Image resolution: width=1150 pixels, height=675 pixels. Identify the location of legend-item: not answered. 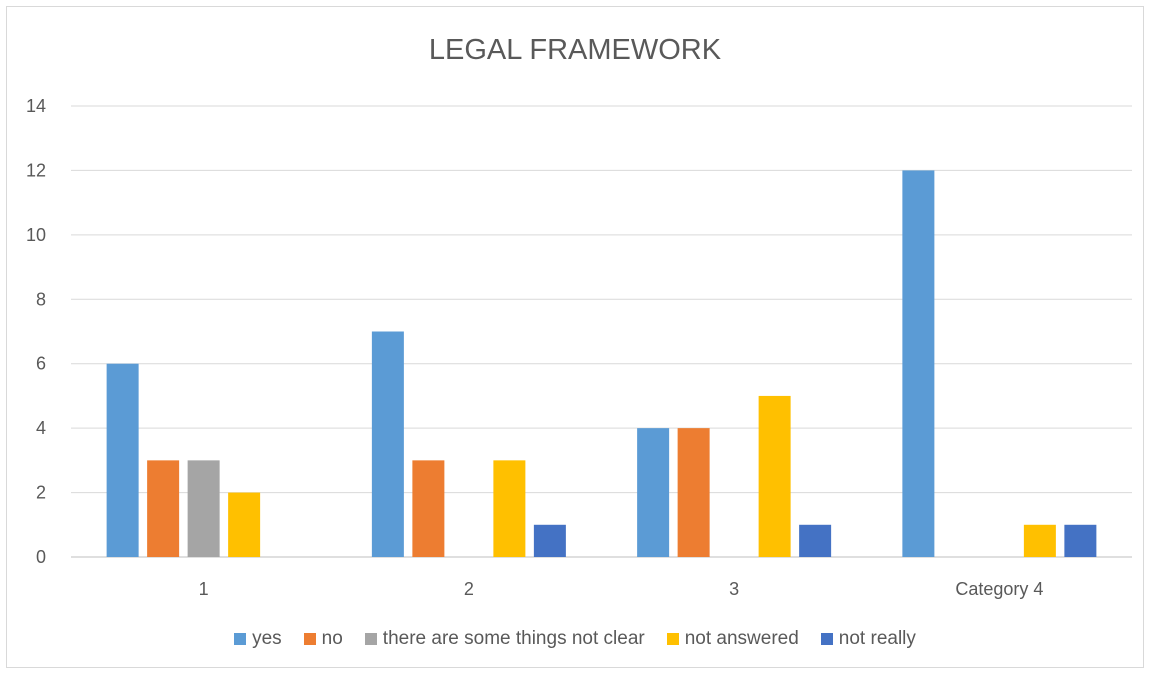
(732, 639).